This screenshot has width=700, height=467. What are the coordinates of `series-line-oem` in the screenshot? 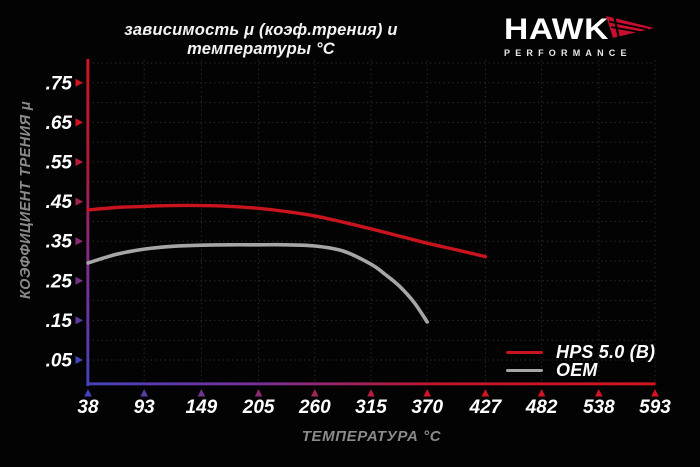 It's located at (257, 283).